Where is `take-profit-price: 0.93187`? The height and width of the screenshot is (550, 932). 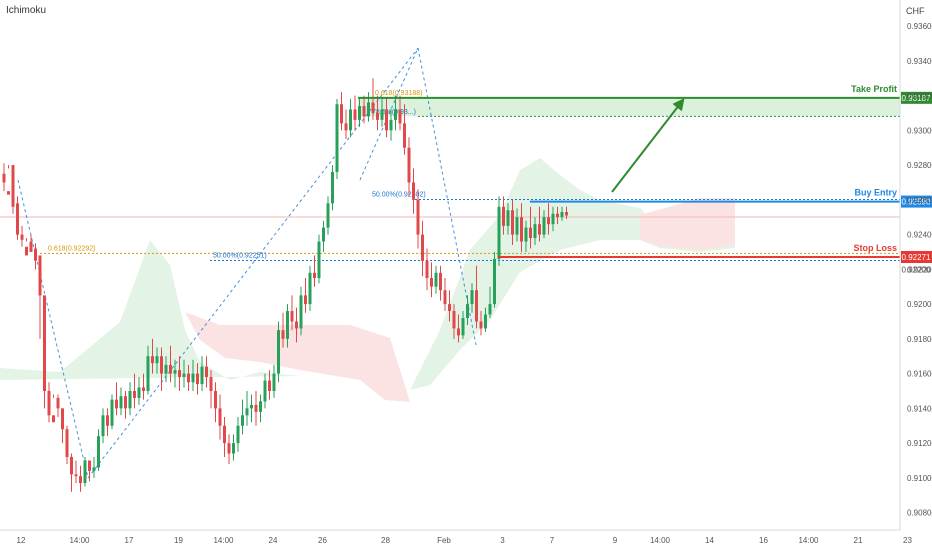 take-profit-price: 0.93187 is located at coordinates (916, 98).